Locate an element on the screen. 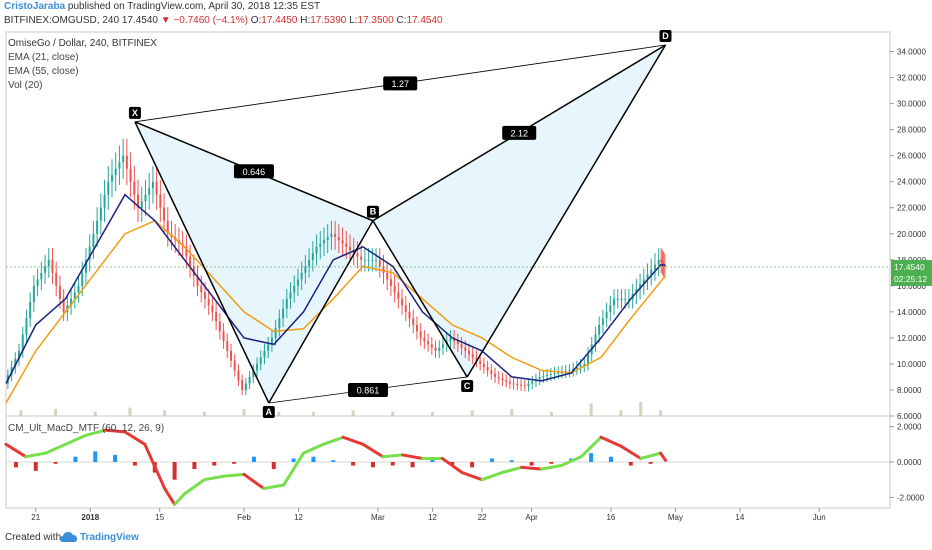 Image resolution: width=932 pixels, height=550 pixels. legend-ema55: EMA (55, close) is located at coordinates (43, 71).